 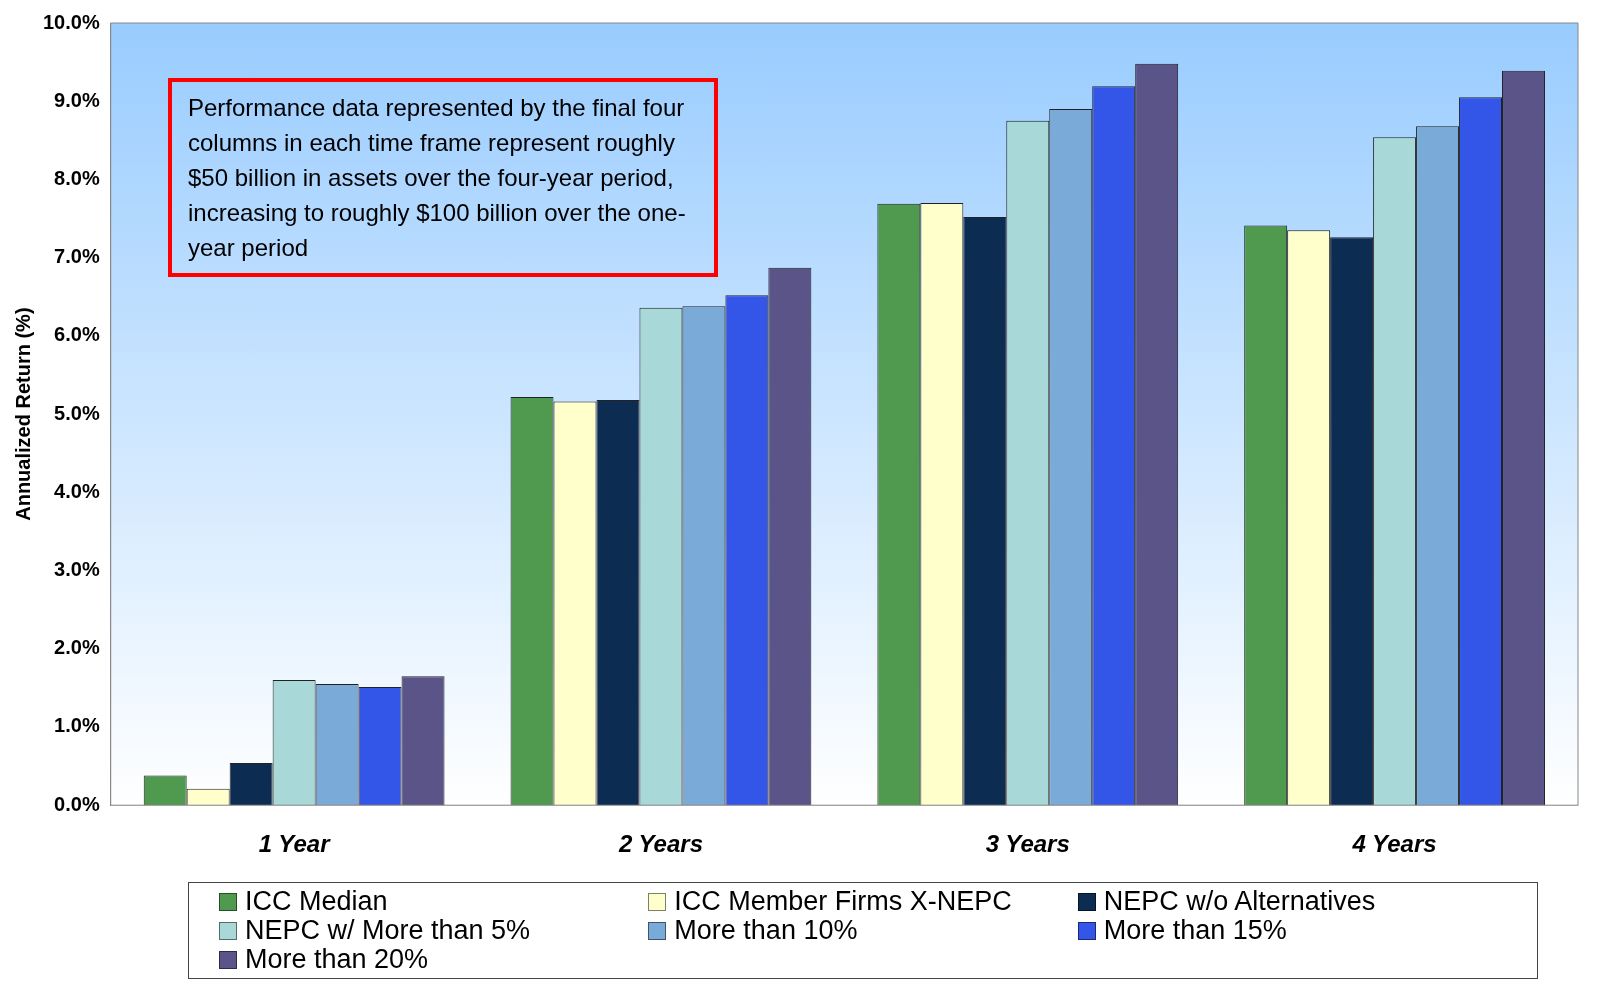 I want to click on x-tick-label: 3 Years, so click(x=1027, y=844).